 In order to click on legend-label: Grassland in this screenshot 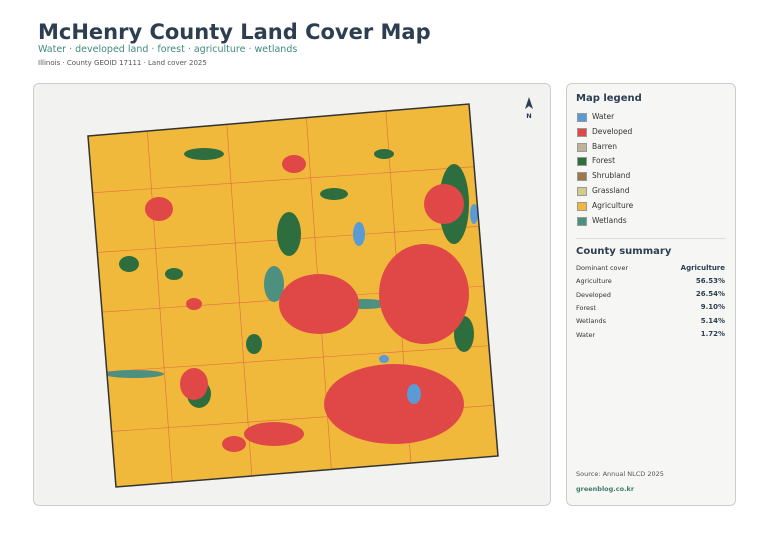, I will do `click(611, 190)`.